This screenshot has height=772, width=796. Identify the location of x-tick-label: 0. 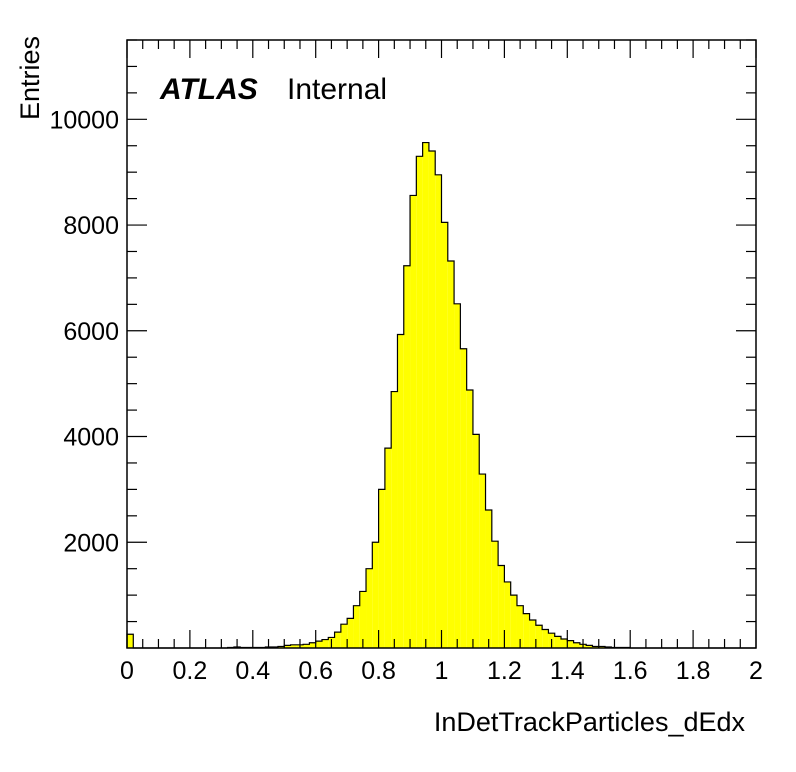
(127, 671).